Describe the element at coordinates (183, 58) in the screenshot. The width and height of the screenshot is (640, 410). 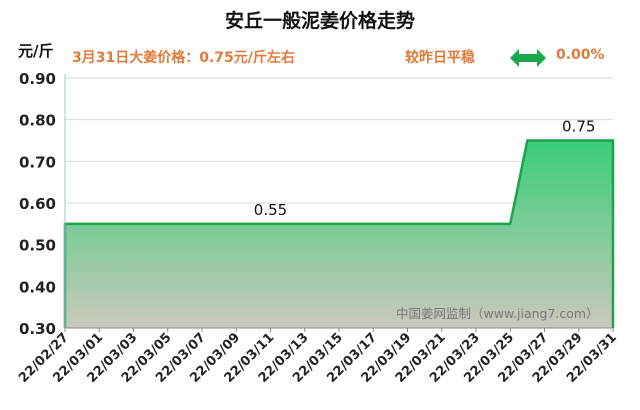
I see `price-summary: 3月31日大姜价格：0.75元/斤左右` at that location.